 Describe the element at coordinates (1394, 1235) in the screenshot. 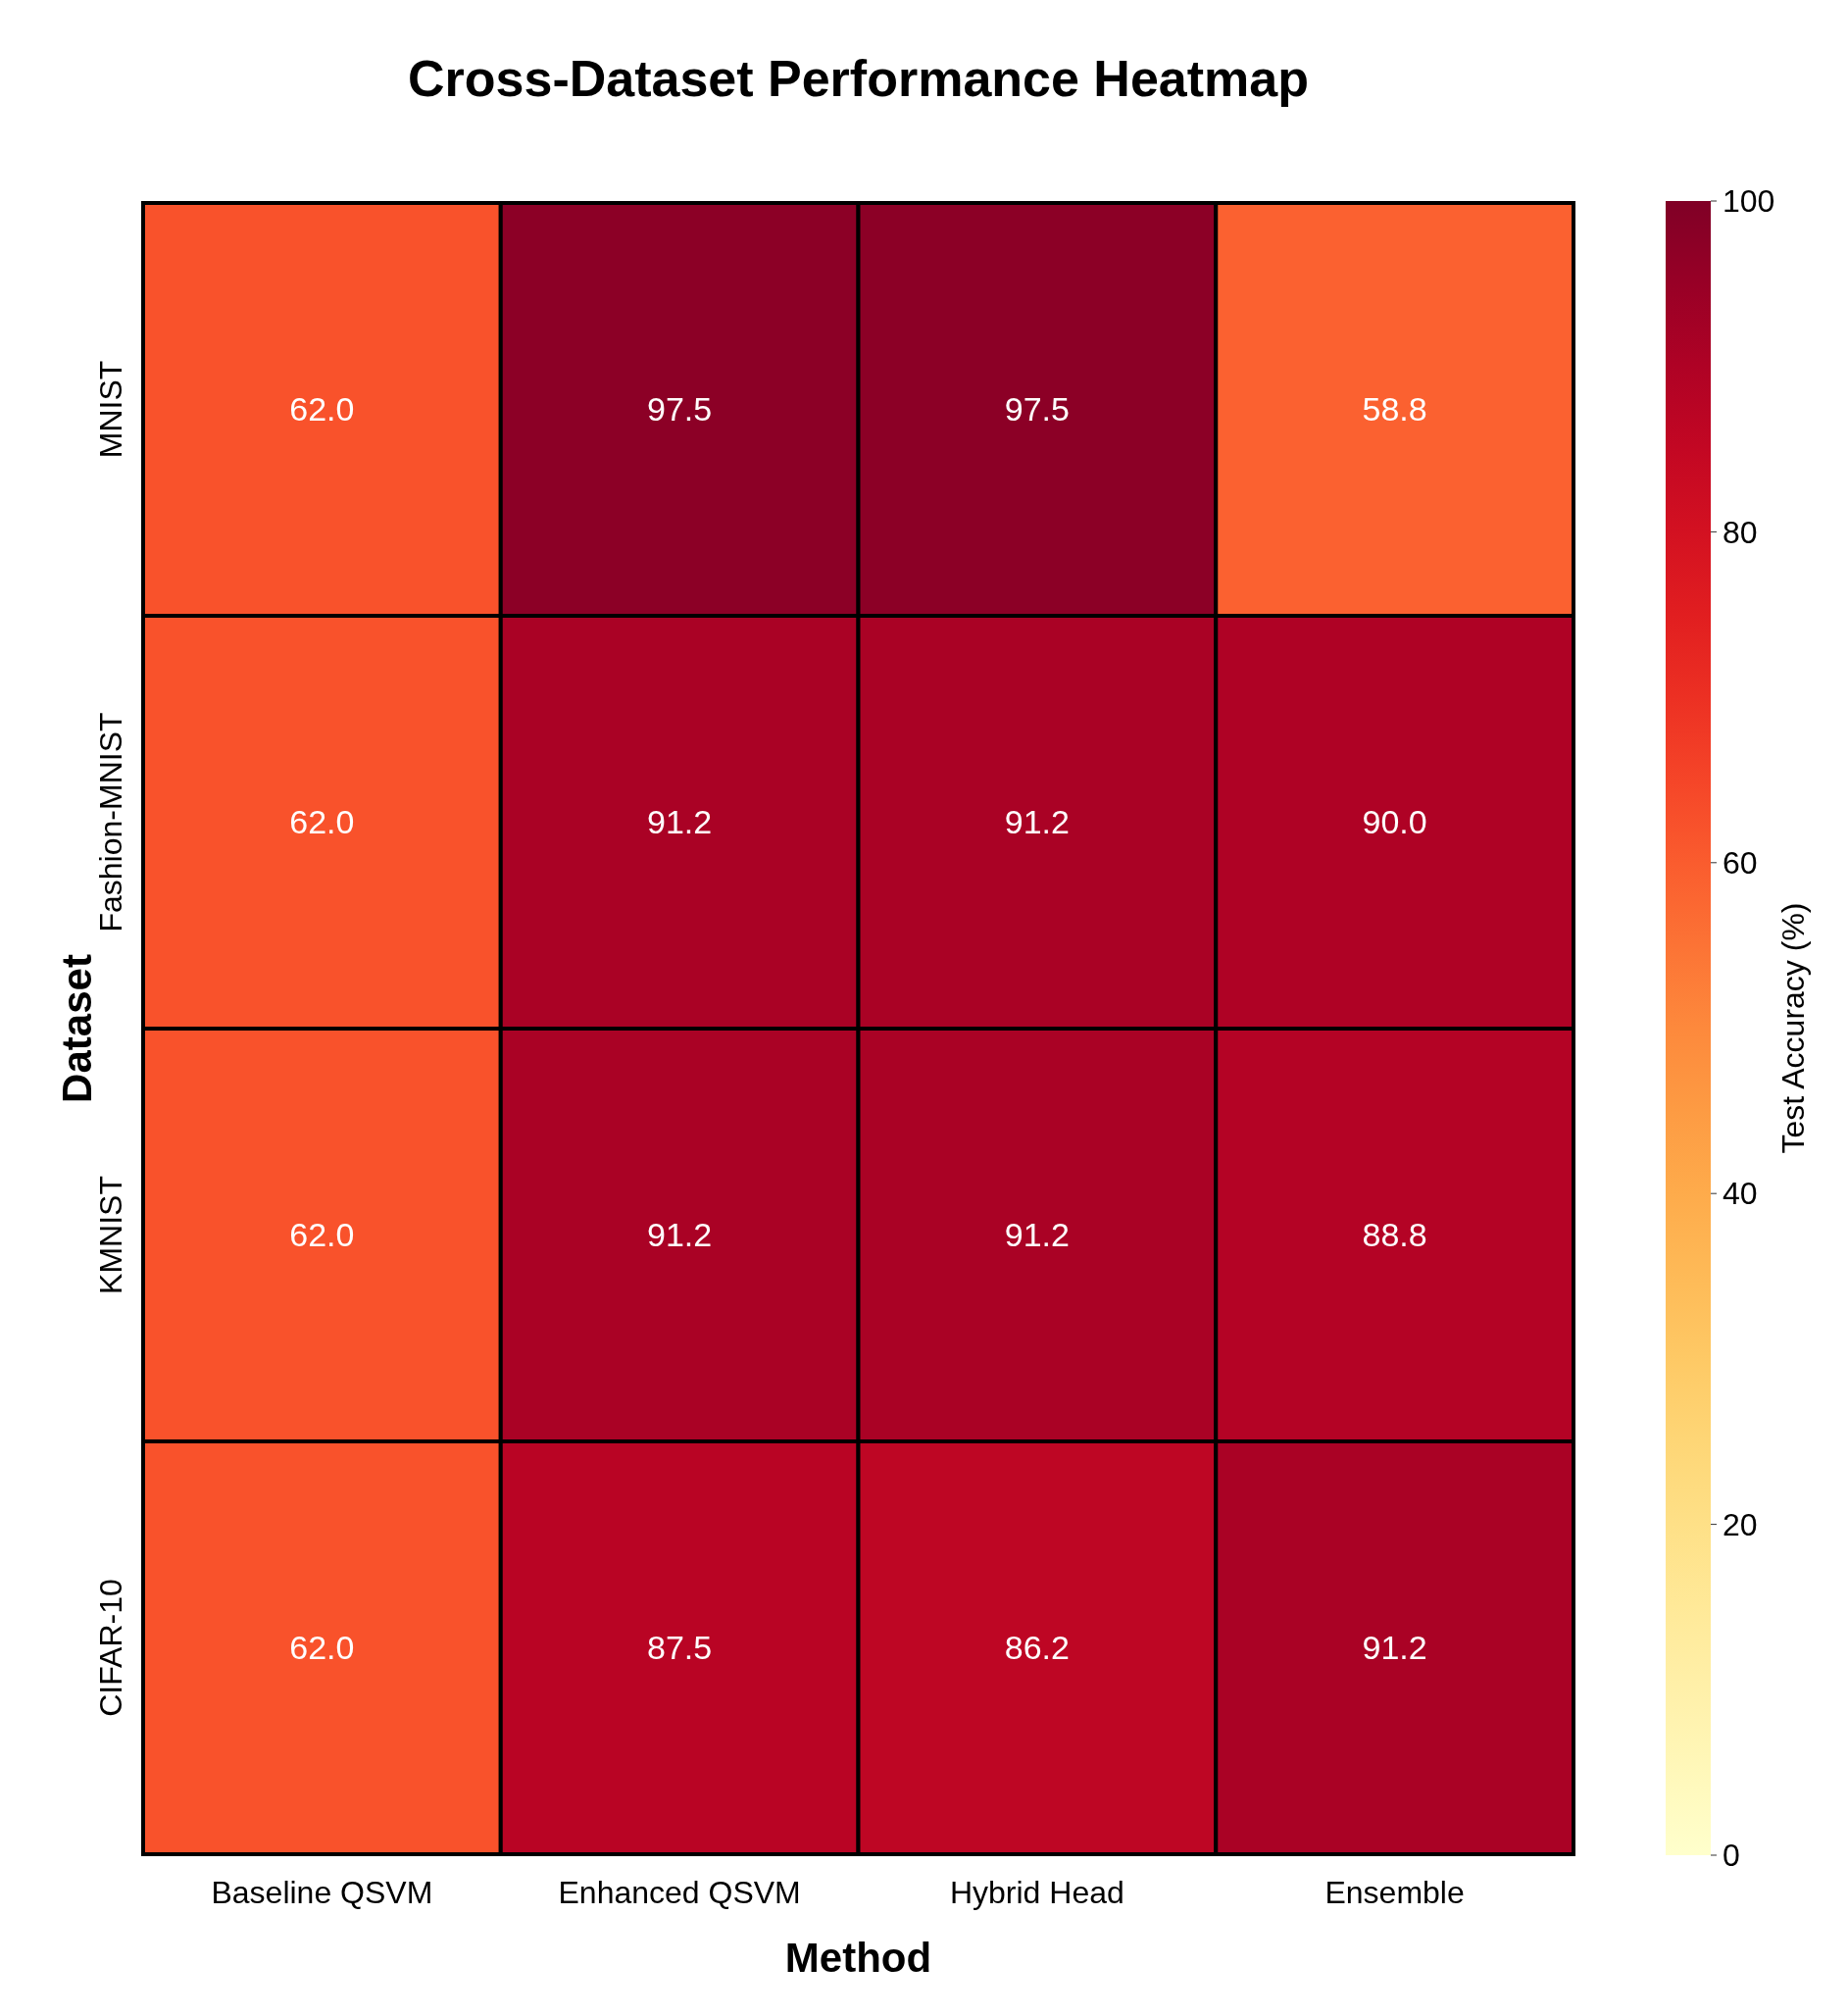

I see `data-label: 88.8` at that location.